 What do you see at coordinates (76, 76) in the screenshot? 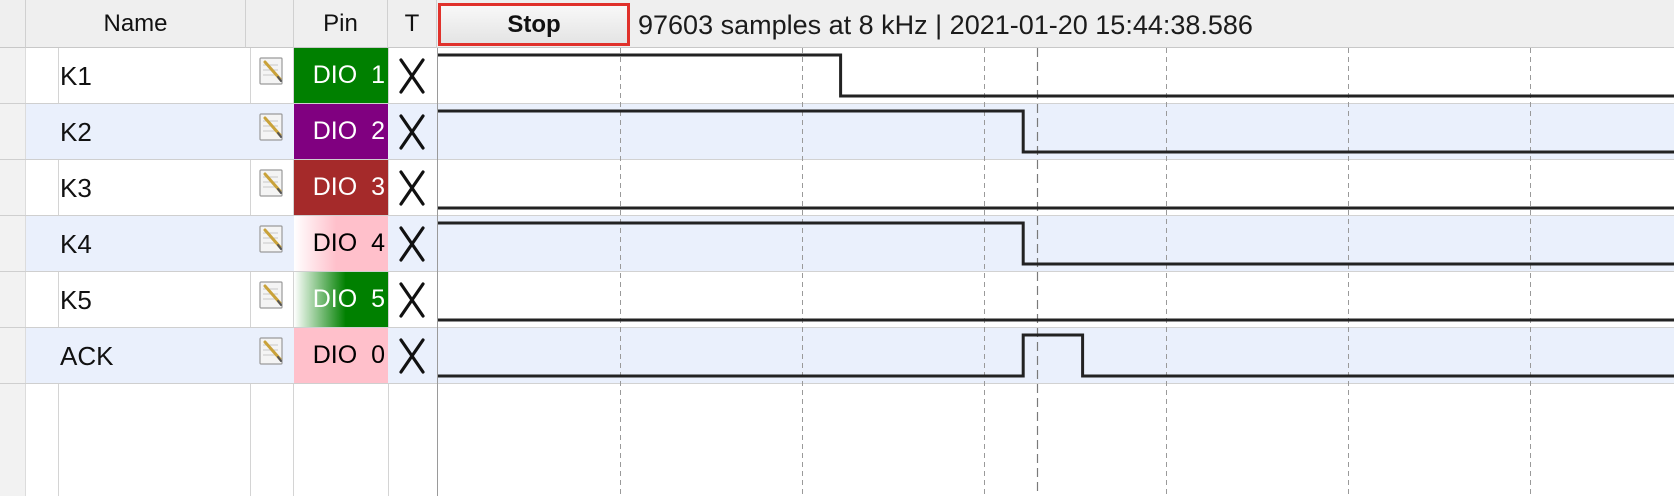
I see `channel-name: K1` at bounding box center [76, 76].